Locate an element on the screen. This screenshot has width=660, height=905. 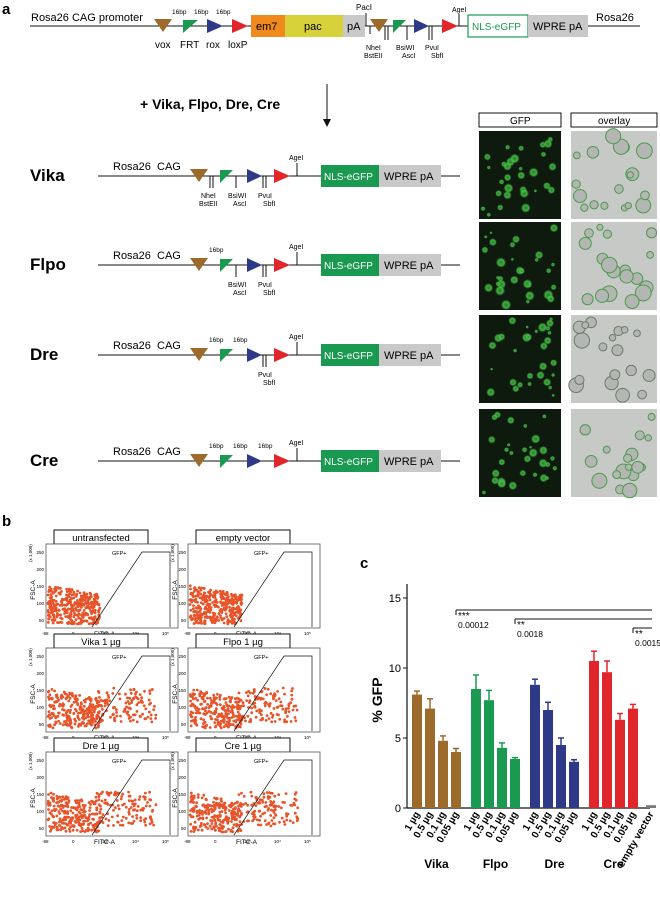
spacer-label-2: 16bp is located at coordinates (201, 12).